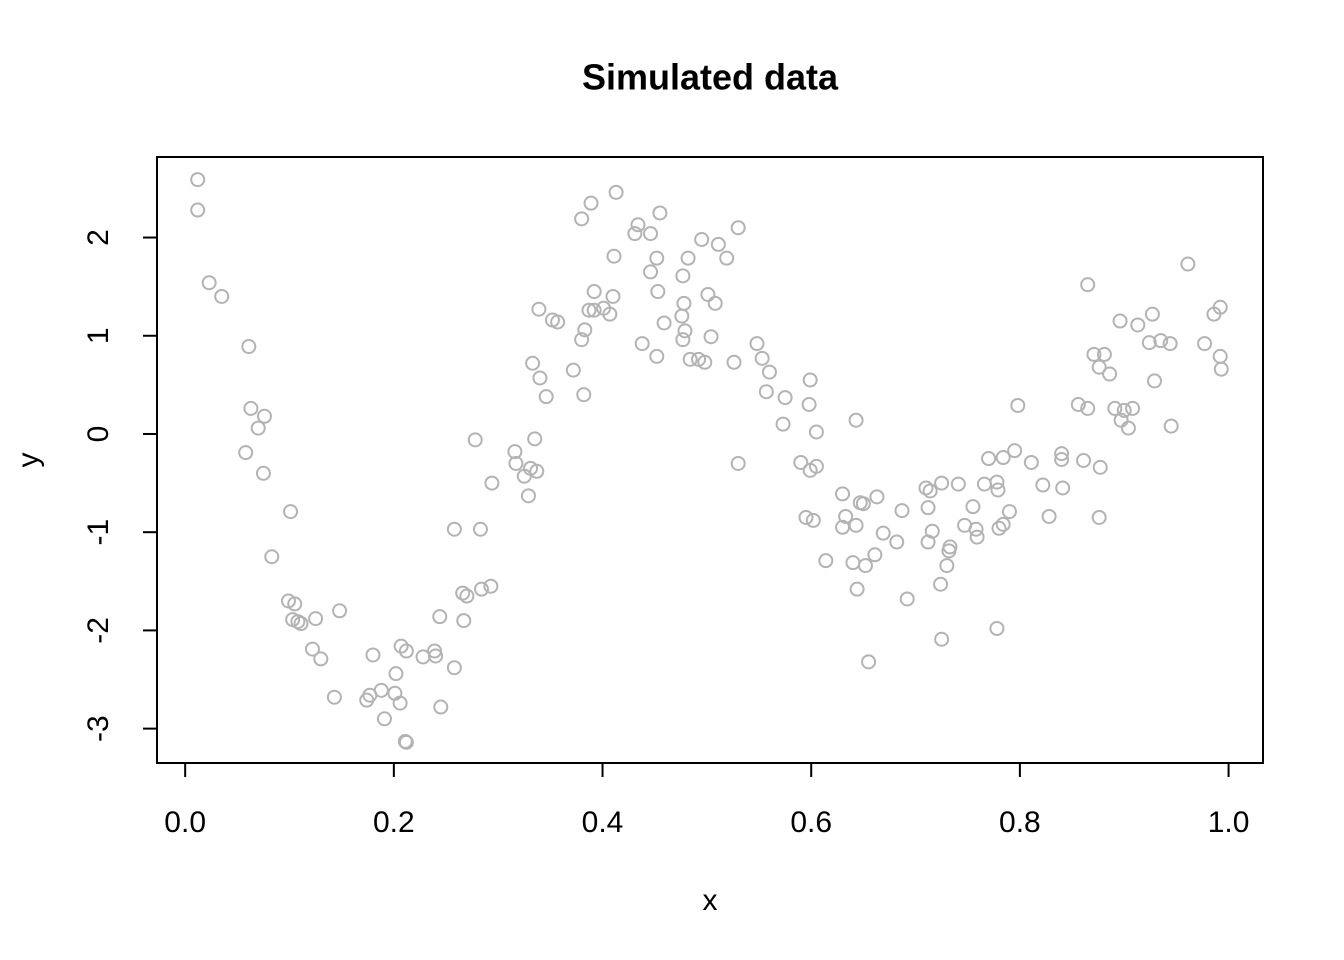 This screenshot has height=960, width=1344. I want to click on x-tick-label: 0.2, so click(394, 822).